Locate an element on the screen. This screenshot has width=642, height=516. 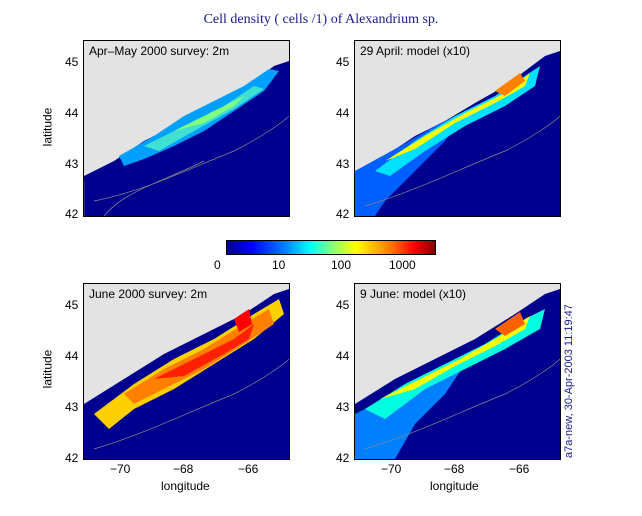
map-june-survey is located at coordinates (186, 374).